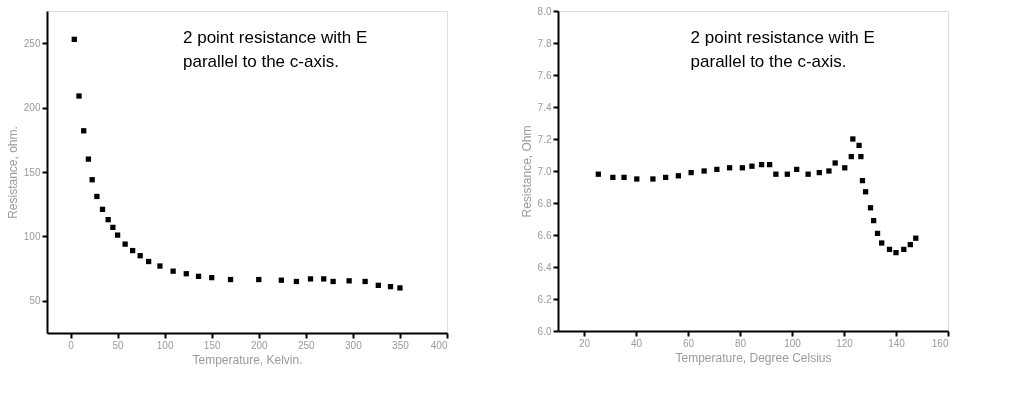  I want to click on y-tick-label: 8.0, so click(544, 11).